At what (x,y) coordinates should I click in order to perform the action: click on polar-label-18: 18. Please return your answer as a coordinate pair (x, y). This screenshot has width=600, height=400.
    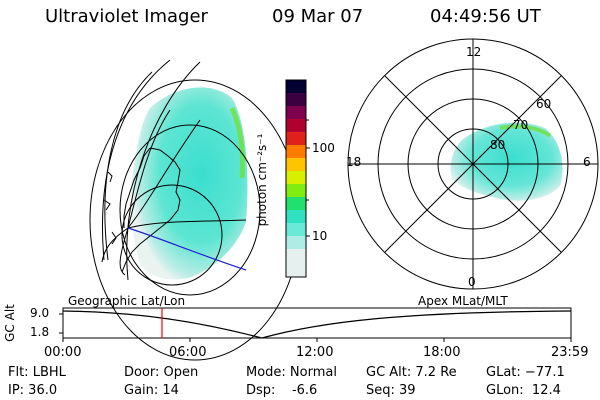
    Looking at the image, I should click on (354, 162).